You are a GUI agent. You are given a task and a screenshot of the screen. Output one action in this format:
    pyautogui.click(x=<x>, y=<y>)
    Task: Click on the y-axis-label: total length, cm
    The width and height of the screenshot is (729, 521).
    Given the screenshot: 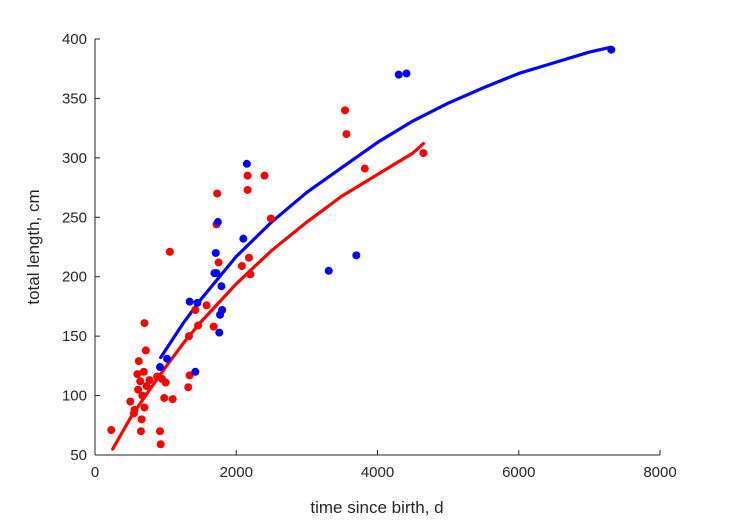 What is the action you would take?
    pyautogui.click(x=33, y=246)
    